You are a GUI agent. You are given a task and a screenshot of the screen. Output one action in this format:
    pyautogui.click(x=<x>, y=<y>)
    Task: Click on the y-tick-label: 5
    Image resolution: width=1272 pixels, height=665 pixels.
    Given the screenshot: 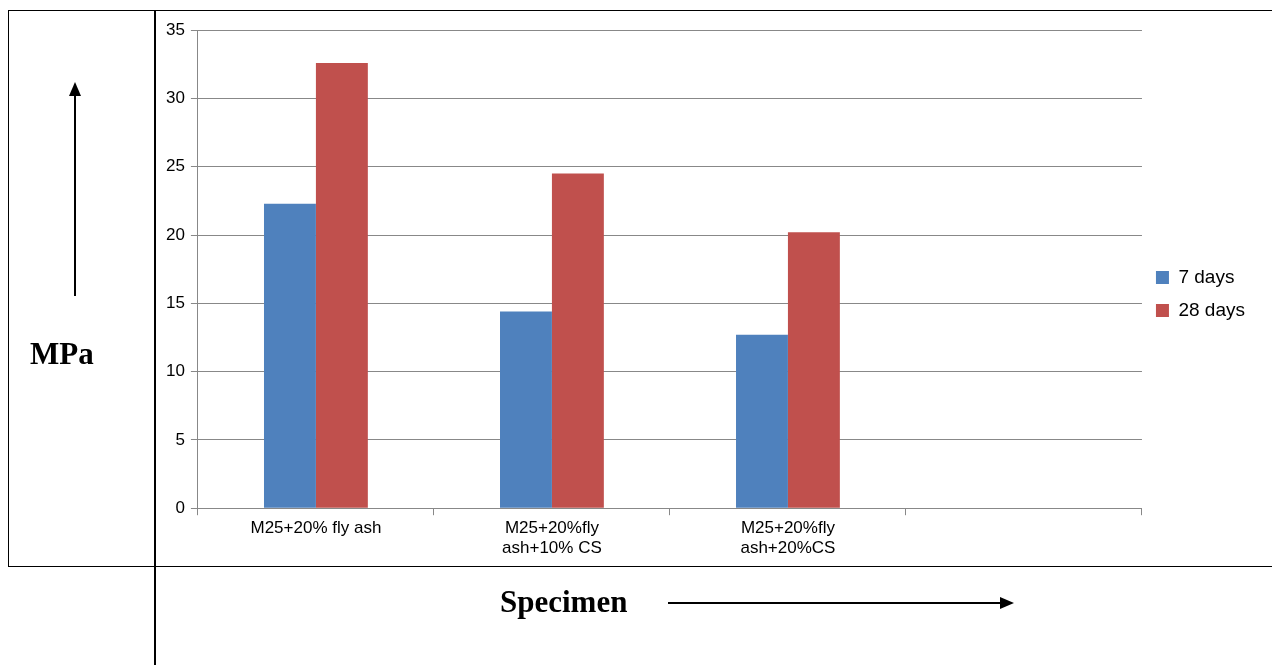 What is the action you would take?
    pyautogui.click(x=180, y=439)
    